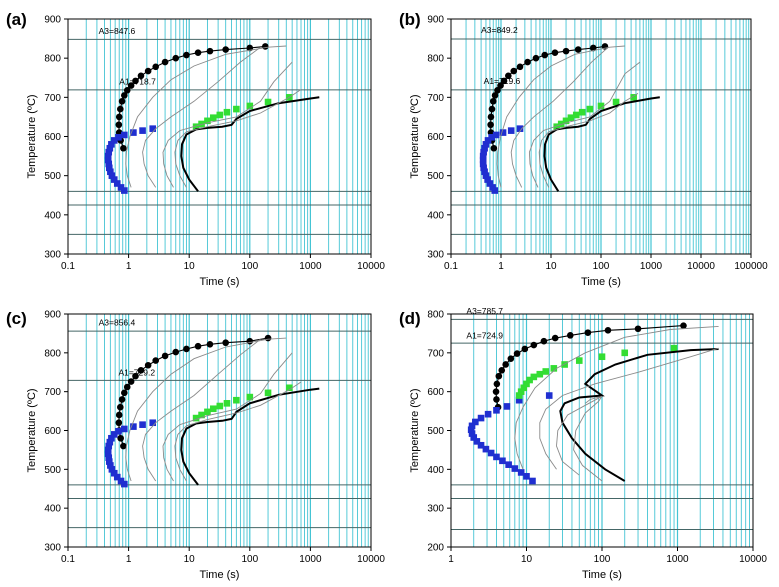  What do you see at coordinates (501, 266) in the screenshot?
I see `p1-x-tick-label: 1` at bounding box center [501, 266].